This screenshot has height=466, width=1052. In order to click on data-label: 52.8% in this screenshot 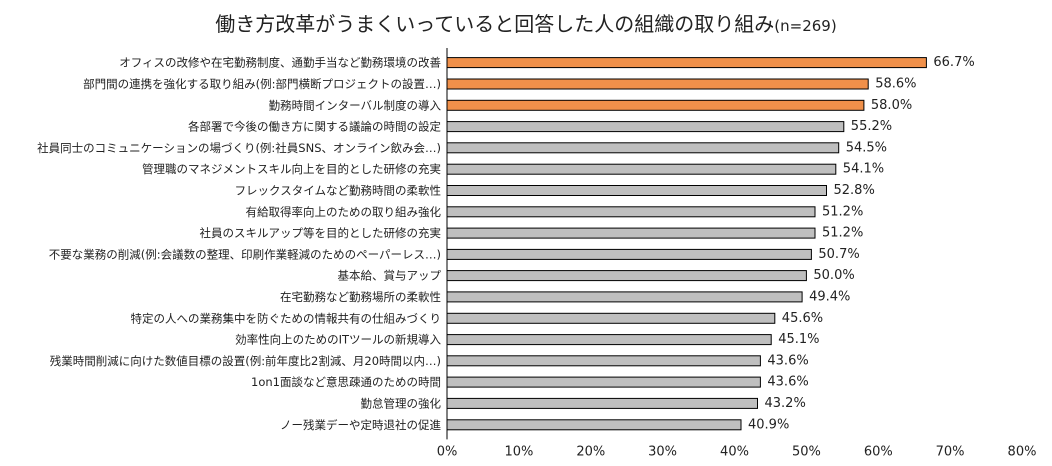, I will do `click(854, 190)`.